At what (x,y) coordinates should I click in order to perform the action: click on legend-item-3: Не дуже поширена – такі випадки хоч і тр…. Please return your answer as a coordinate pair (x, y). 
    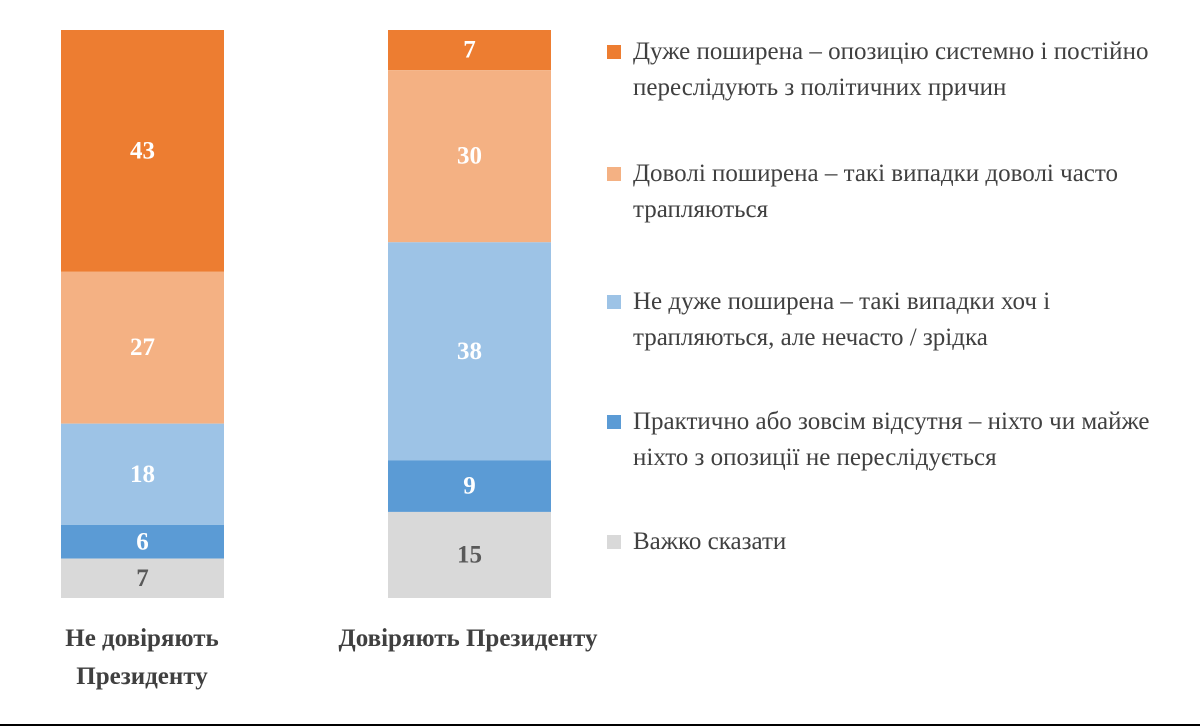
    Looking at the image, I should click on (890, 320).